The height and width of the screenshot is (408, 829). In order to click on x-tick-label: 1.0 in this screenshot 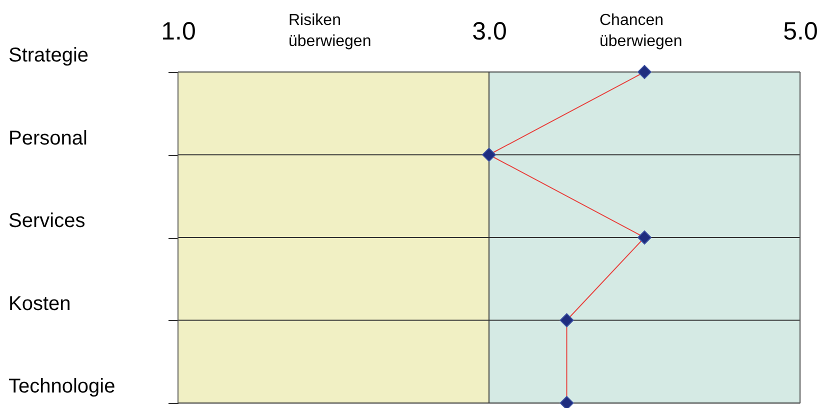, I will do `click(178, 32)`.